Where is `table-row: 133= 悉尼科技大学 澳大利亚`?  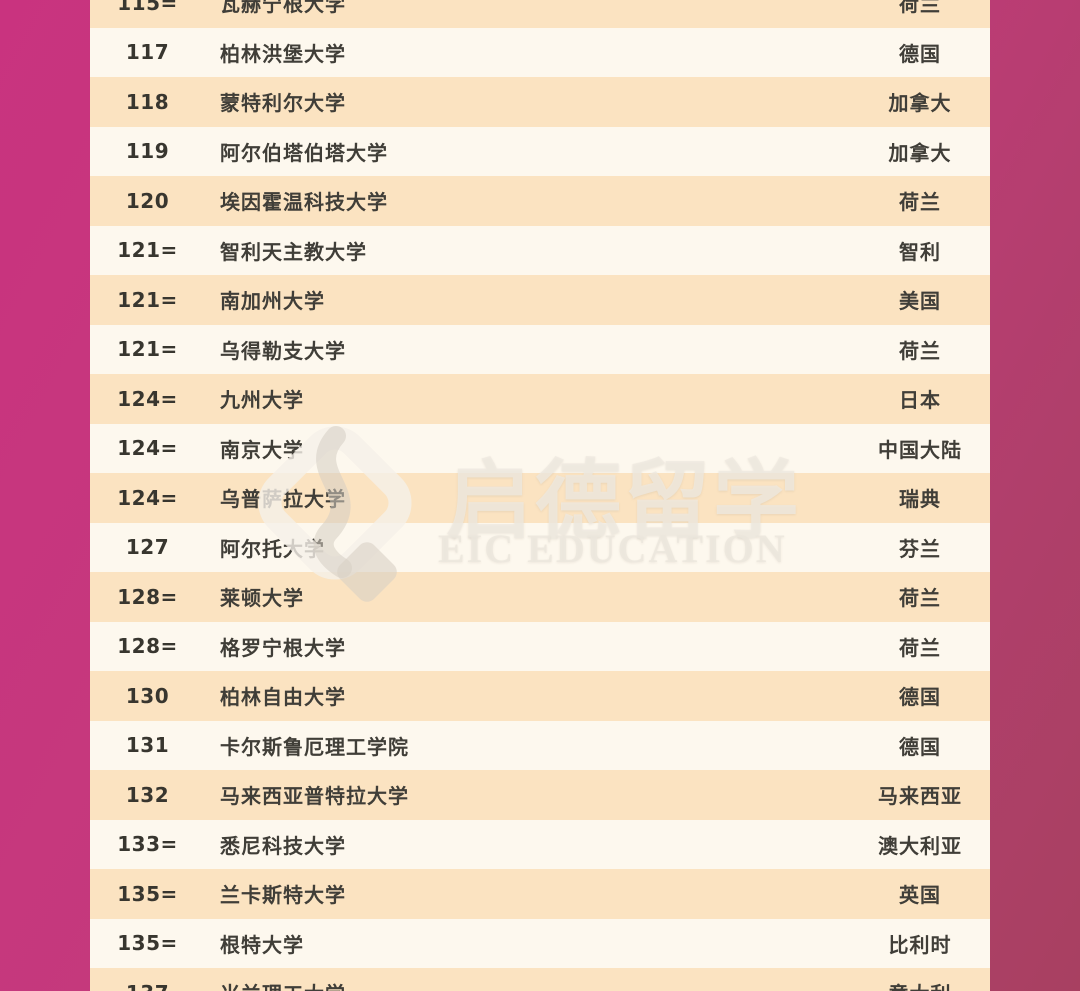 table-row: 133= 悉尼科技大学 澳大利亚 is located at coordinates (540, 844).